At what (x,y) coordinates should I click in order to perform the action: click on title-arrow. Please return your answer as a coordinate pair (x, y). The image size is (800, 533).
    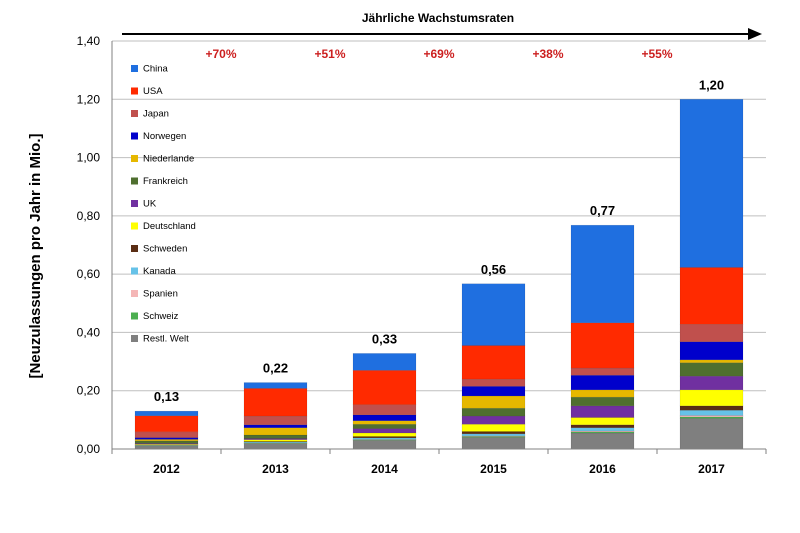
    Looking at the image, I should click on (442, 34).